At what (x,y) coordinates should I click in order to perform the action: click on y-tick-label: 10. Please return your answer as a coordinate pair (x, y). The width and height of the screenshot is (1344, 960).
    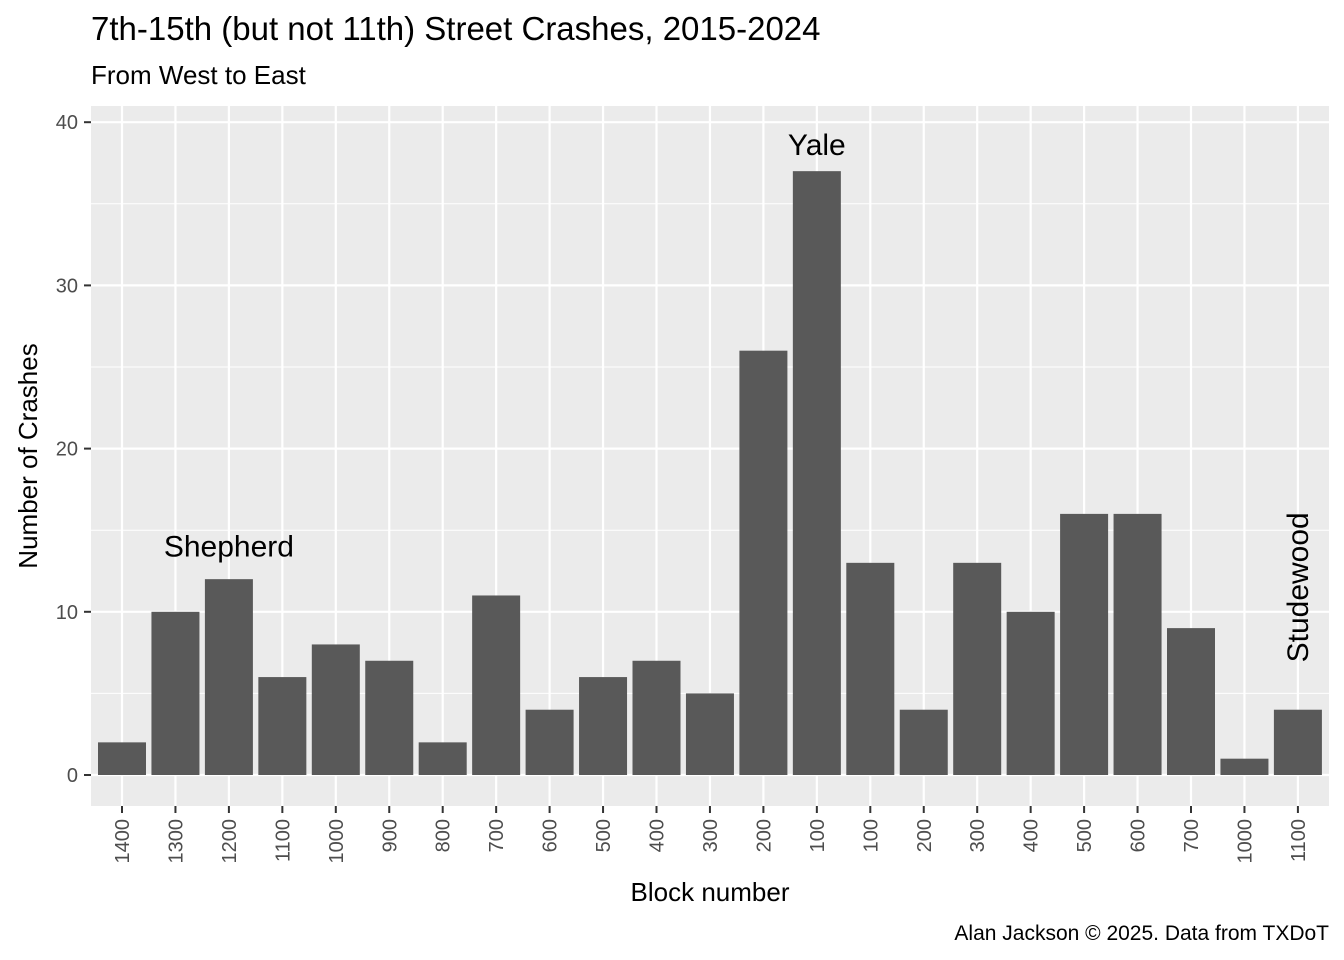
    Looking at the image, I should click on (67, 613).